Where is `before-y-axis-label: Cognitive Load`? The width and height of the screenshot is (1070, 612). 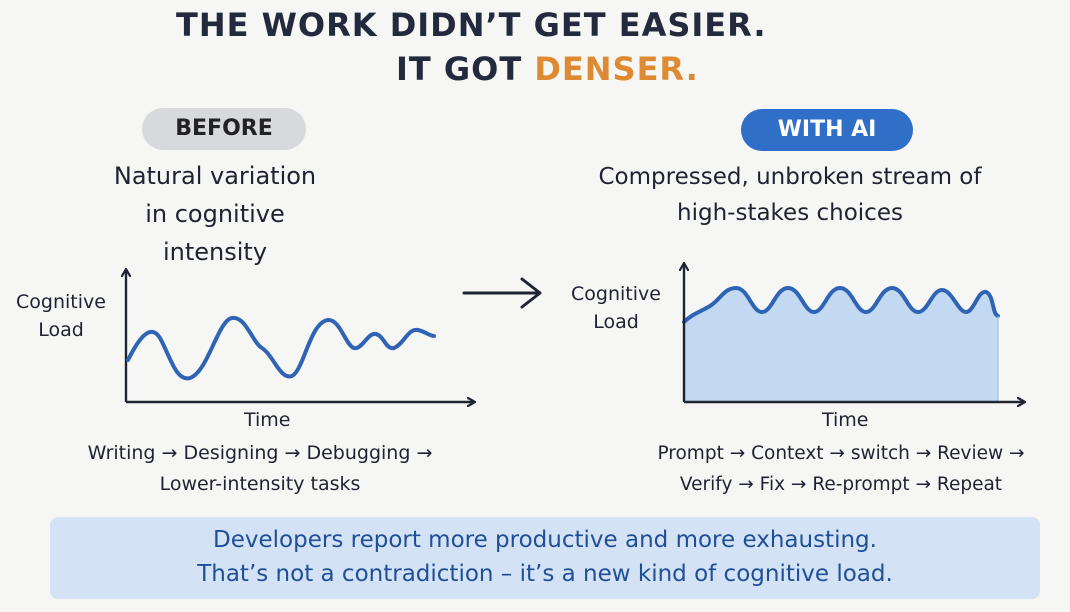
before-y-axis-label: Cognitive Load is located at coordinates (61, 316).